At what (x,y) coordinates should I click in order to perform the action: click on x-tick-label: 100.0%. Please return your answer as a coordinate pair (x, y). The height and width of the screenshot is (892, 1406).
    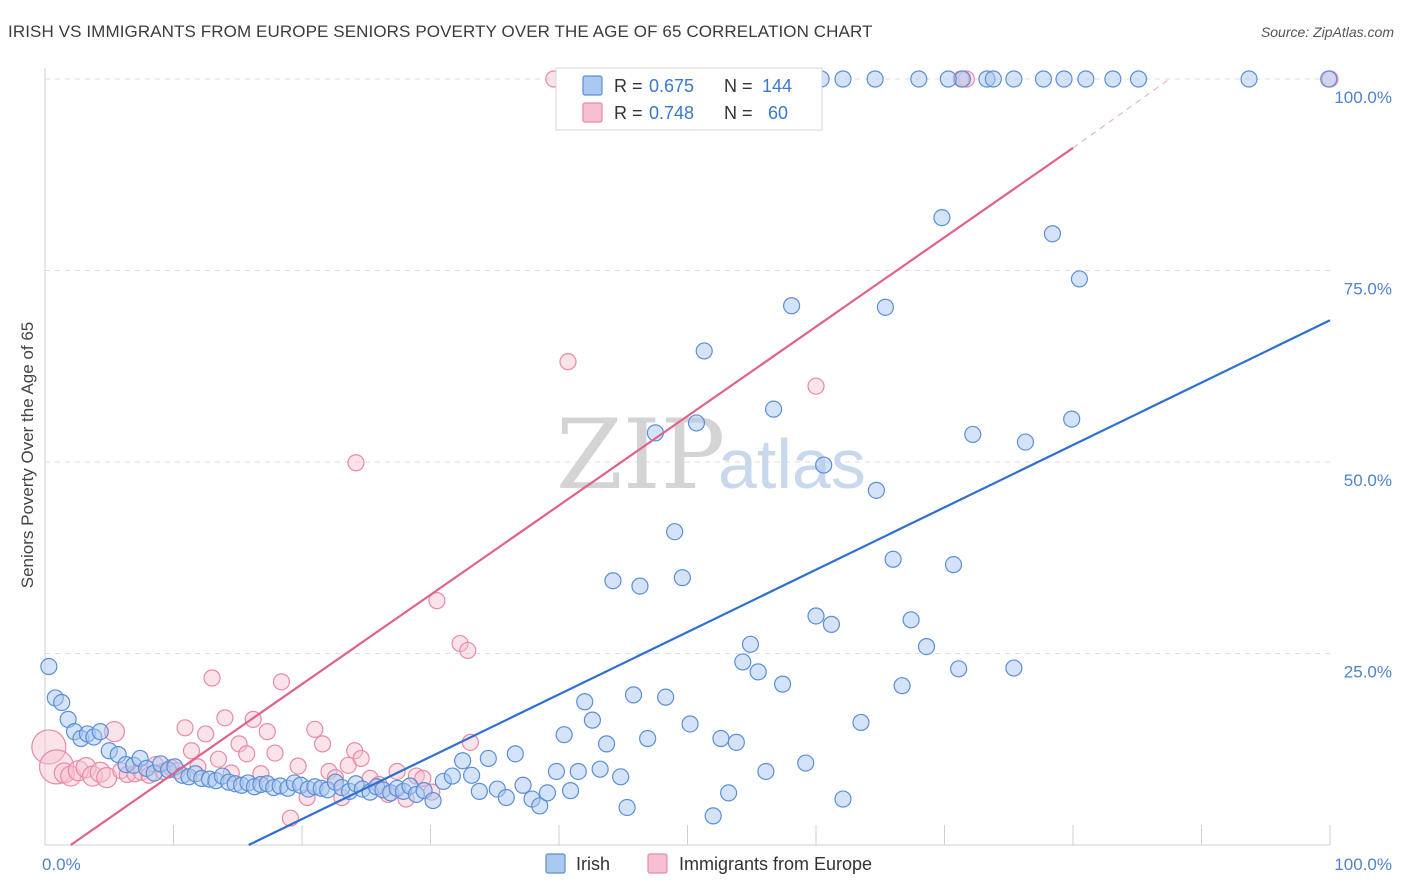
    Looking at the image, I should click on (1363, 864).